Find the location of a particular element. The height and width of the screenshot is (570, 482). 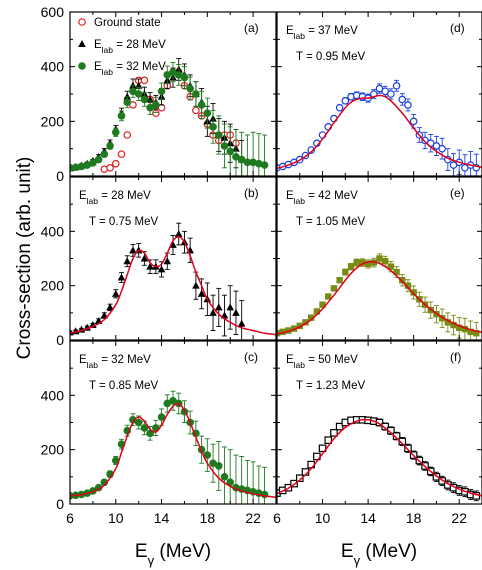

panel-letter: (f) is located at coordinates (455, 357).